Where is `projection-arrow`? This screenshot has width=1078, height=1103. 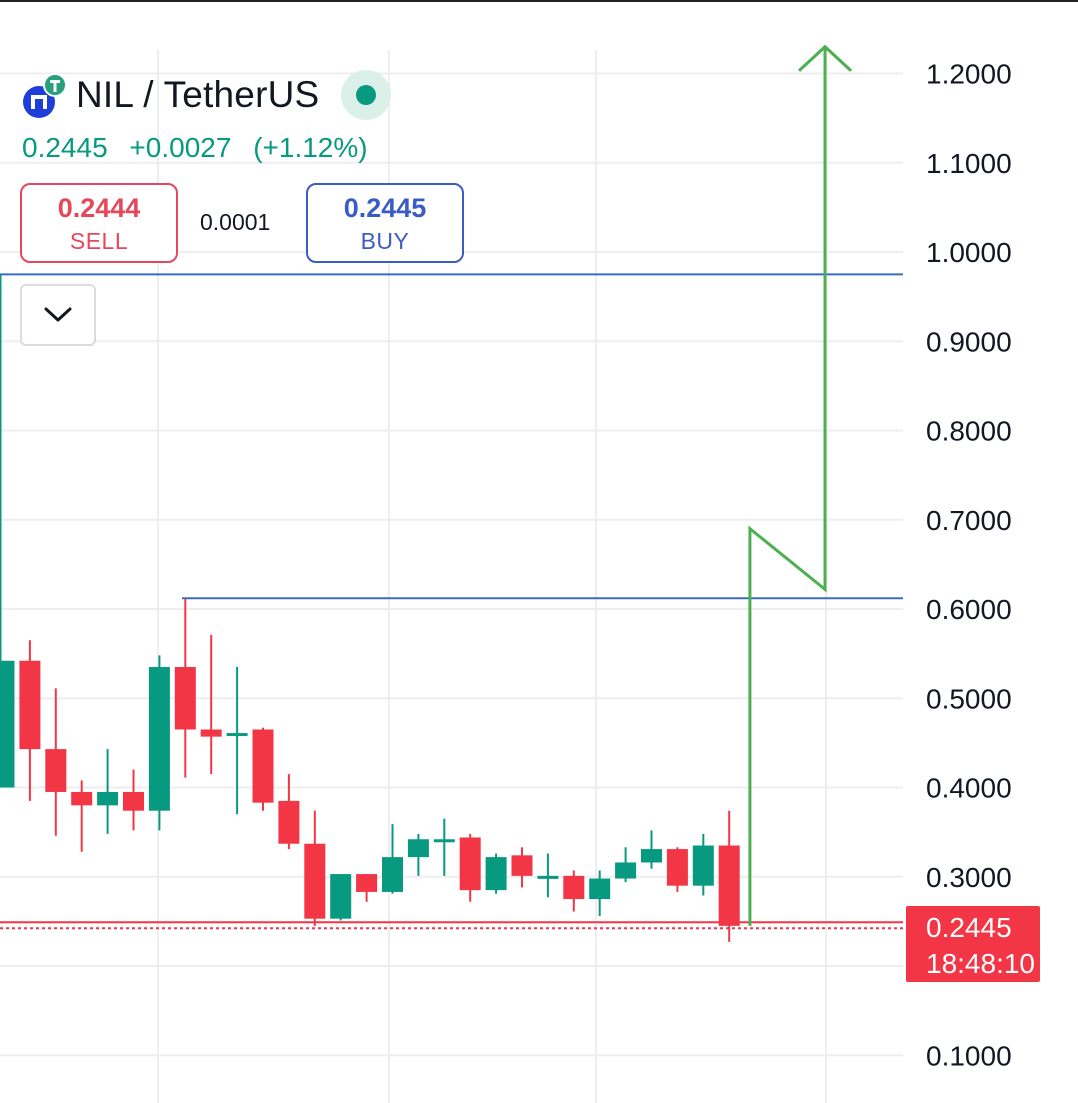
projection-arrow is located at coordinates (787, 486).